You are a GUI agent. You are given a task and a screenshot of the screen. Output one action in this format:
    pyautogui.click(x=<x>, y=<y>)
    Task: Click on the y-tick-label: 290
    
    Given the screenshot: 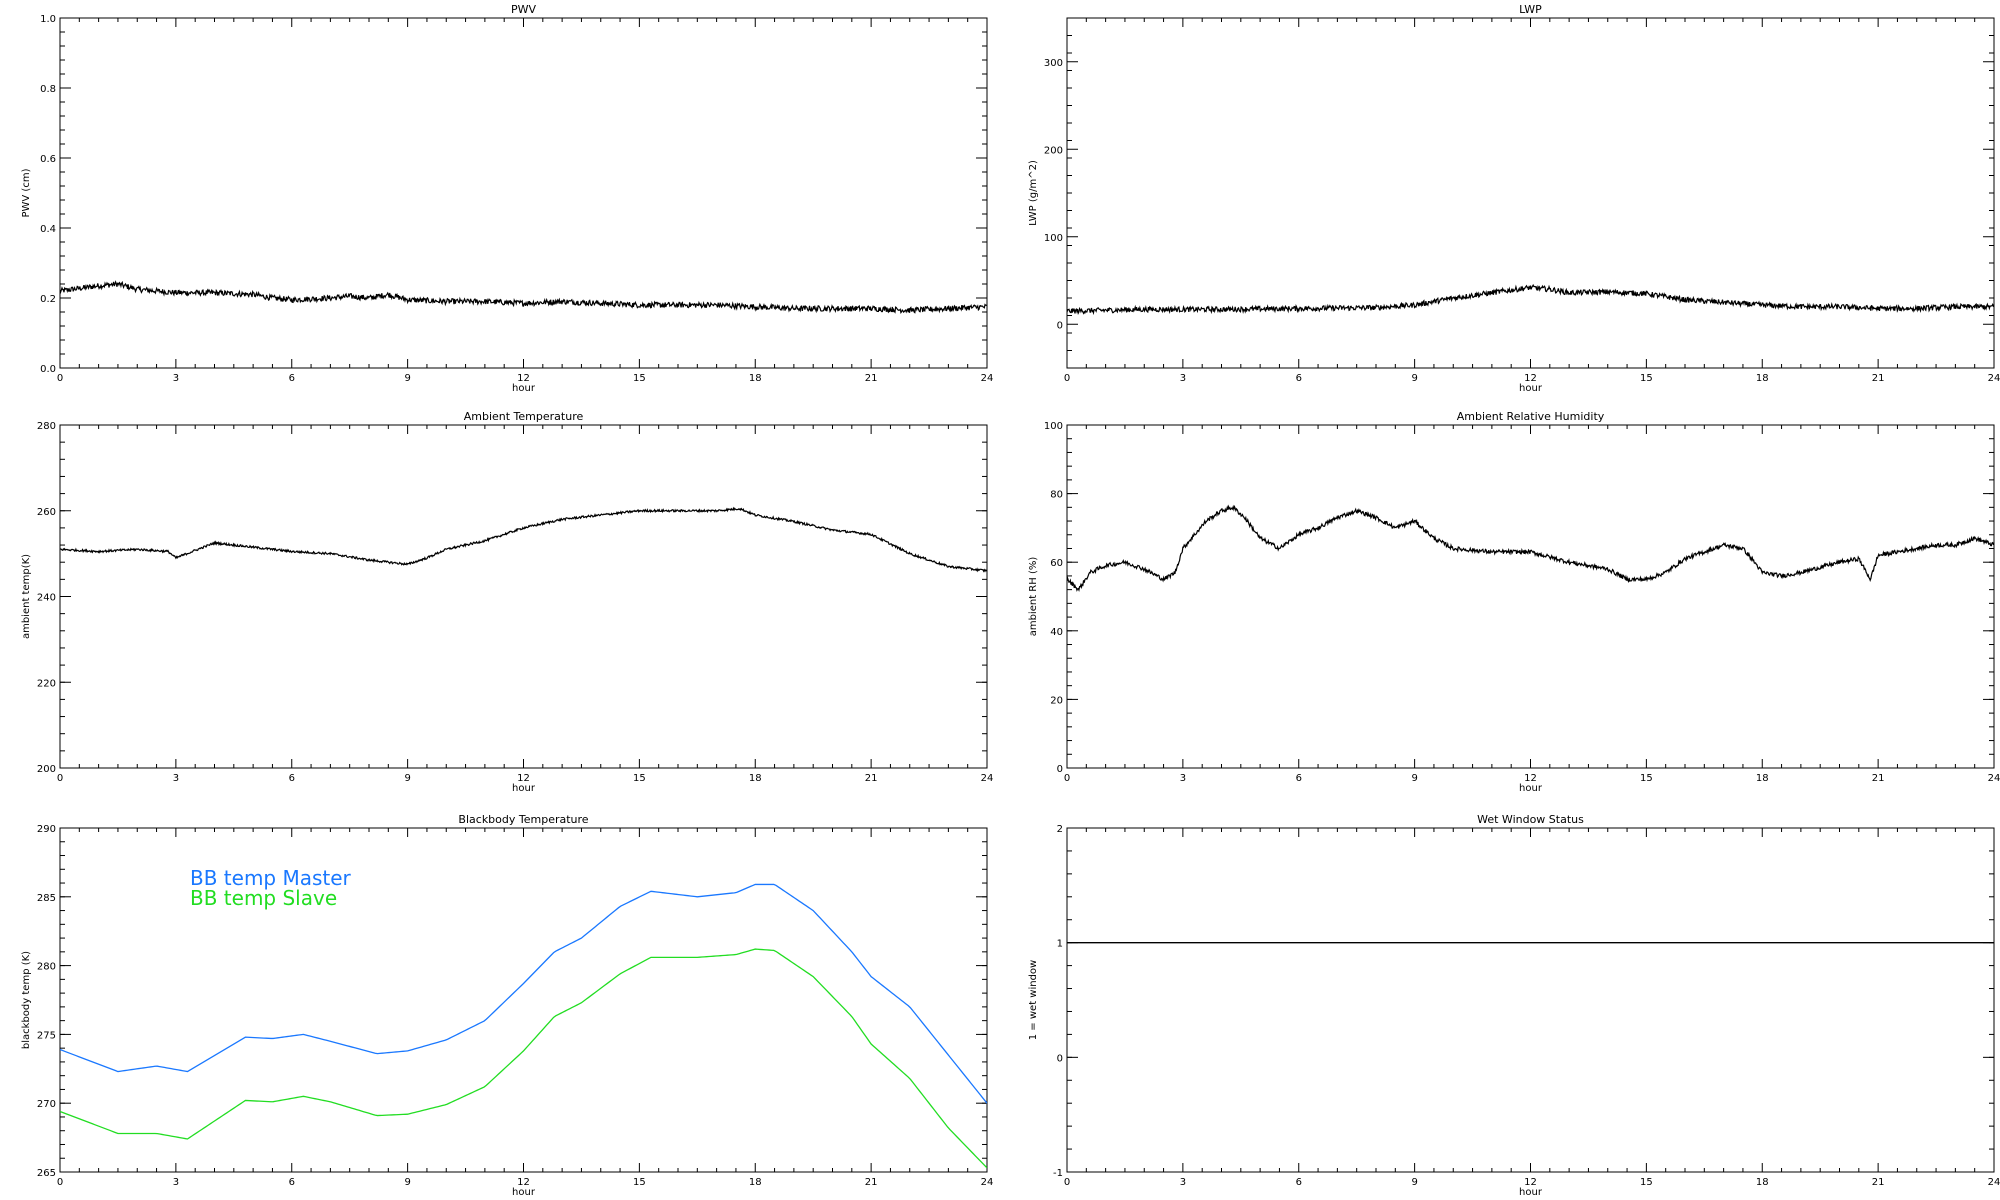 What is the action you would take?
    pyautogui.click(x=46, y=829)
    